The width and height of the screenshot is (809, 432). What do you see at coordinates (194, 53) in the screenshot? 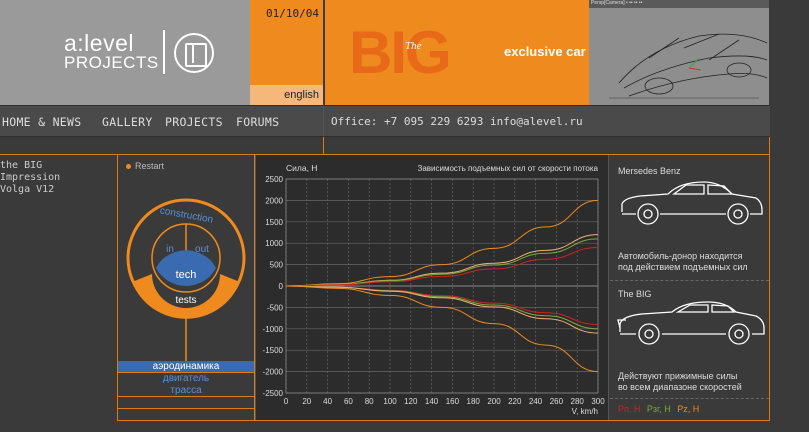
I see `logo-seal-icon` at bounding box center [194, 53].